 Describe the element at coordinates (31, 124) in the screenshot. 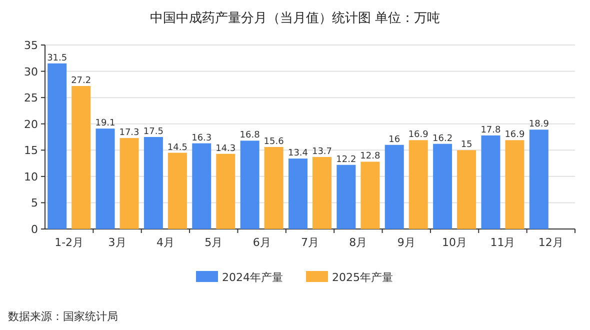

I see `y-tick-label: 20` at that location.